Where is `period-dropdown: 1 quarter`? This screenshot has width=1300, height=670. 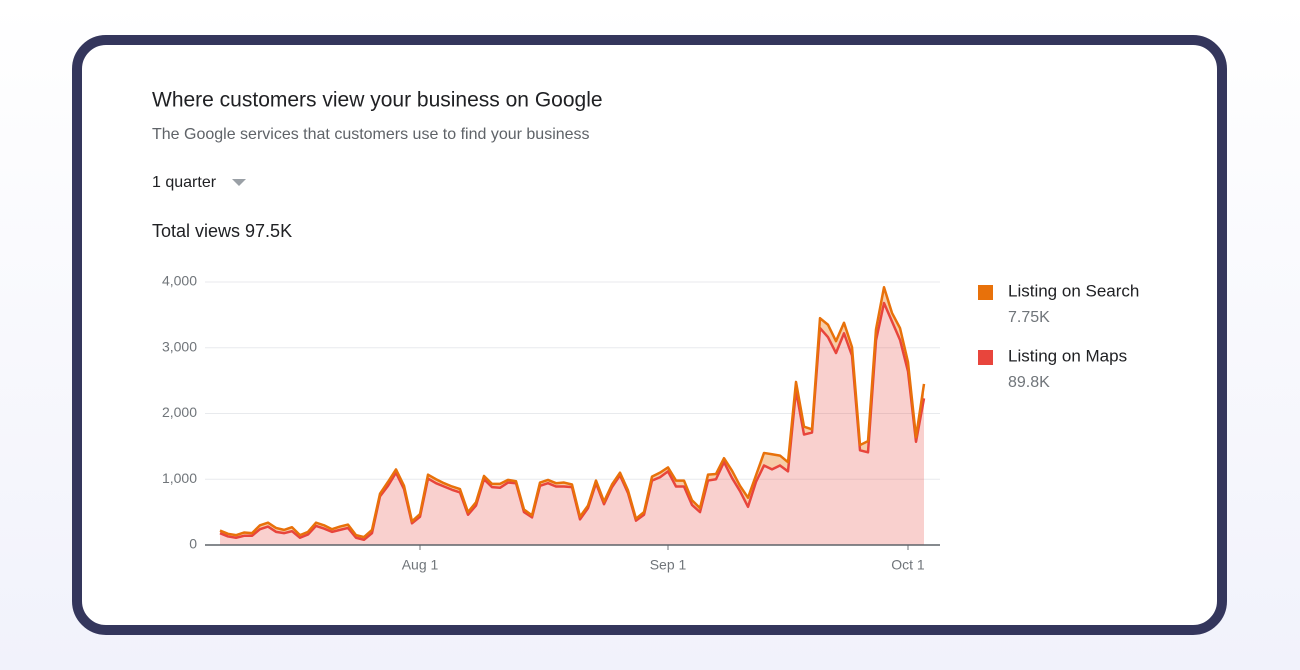 period-dropdown: 1 quarter is located at coordinates (199, 182).